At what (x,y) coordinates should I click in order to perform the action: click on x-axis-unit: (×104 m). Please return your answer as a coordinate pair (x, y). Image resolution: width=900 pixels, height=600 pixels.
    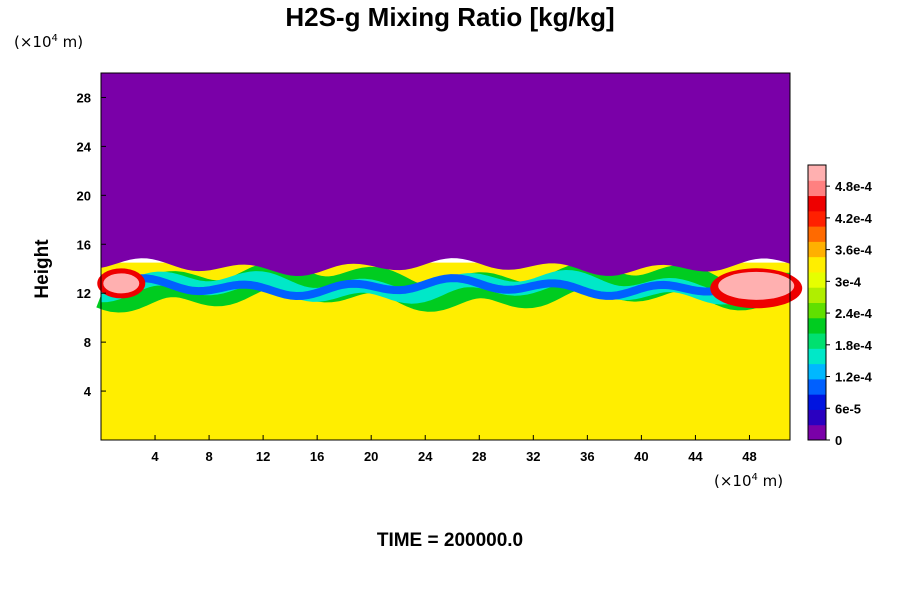
    Looking at the image, I should click on (749, 481).